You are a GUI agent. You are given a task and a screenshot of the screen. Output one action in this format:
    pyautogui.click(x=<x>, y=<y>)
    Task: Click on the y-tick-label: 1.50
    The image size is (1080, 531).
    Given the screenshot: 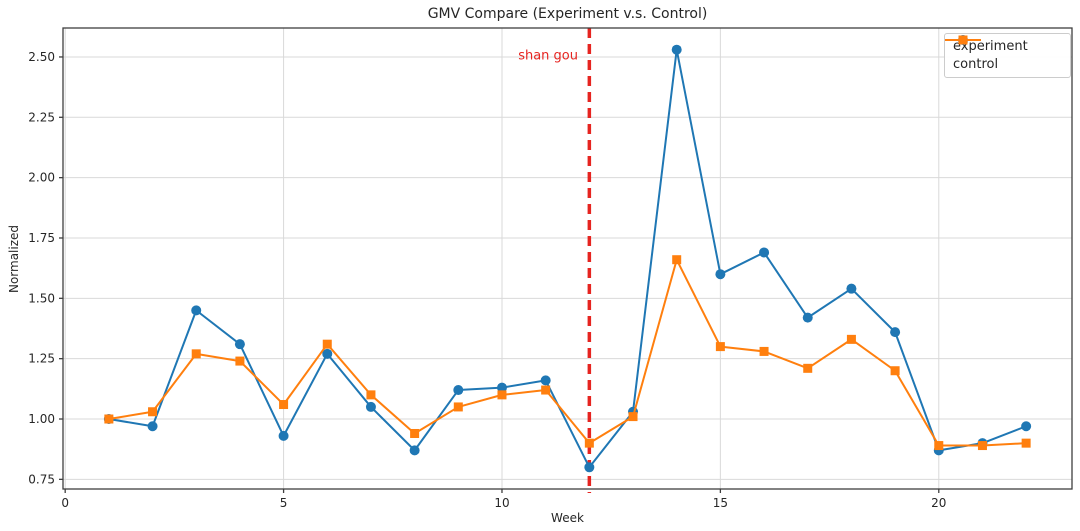 What is the action you would take?
    pyautogui.click(x=41, y=298)
    